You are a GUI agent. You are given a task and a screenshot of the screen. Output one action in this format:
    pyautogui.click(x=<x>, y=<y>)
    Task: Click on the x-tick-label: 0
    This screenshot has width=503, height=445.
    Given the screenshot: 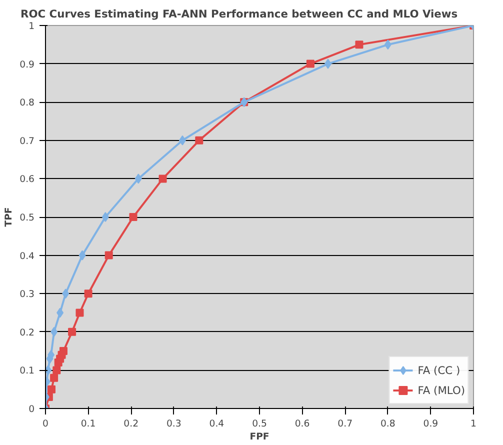 What is the action you would take?
    pyautogui.click(x=45, y=424)
    